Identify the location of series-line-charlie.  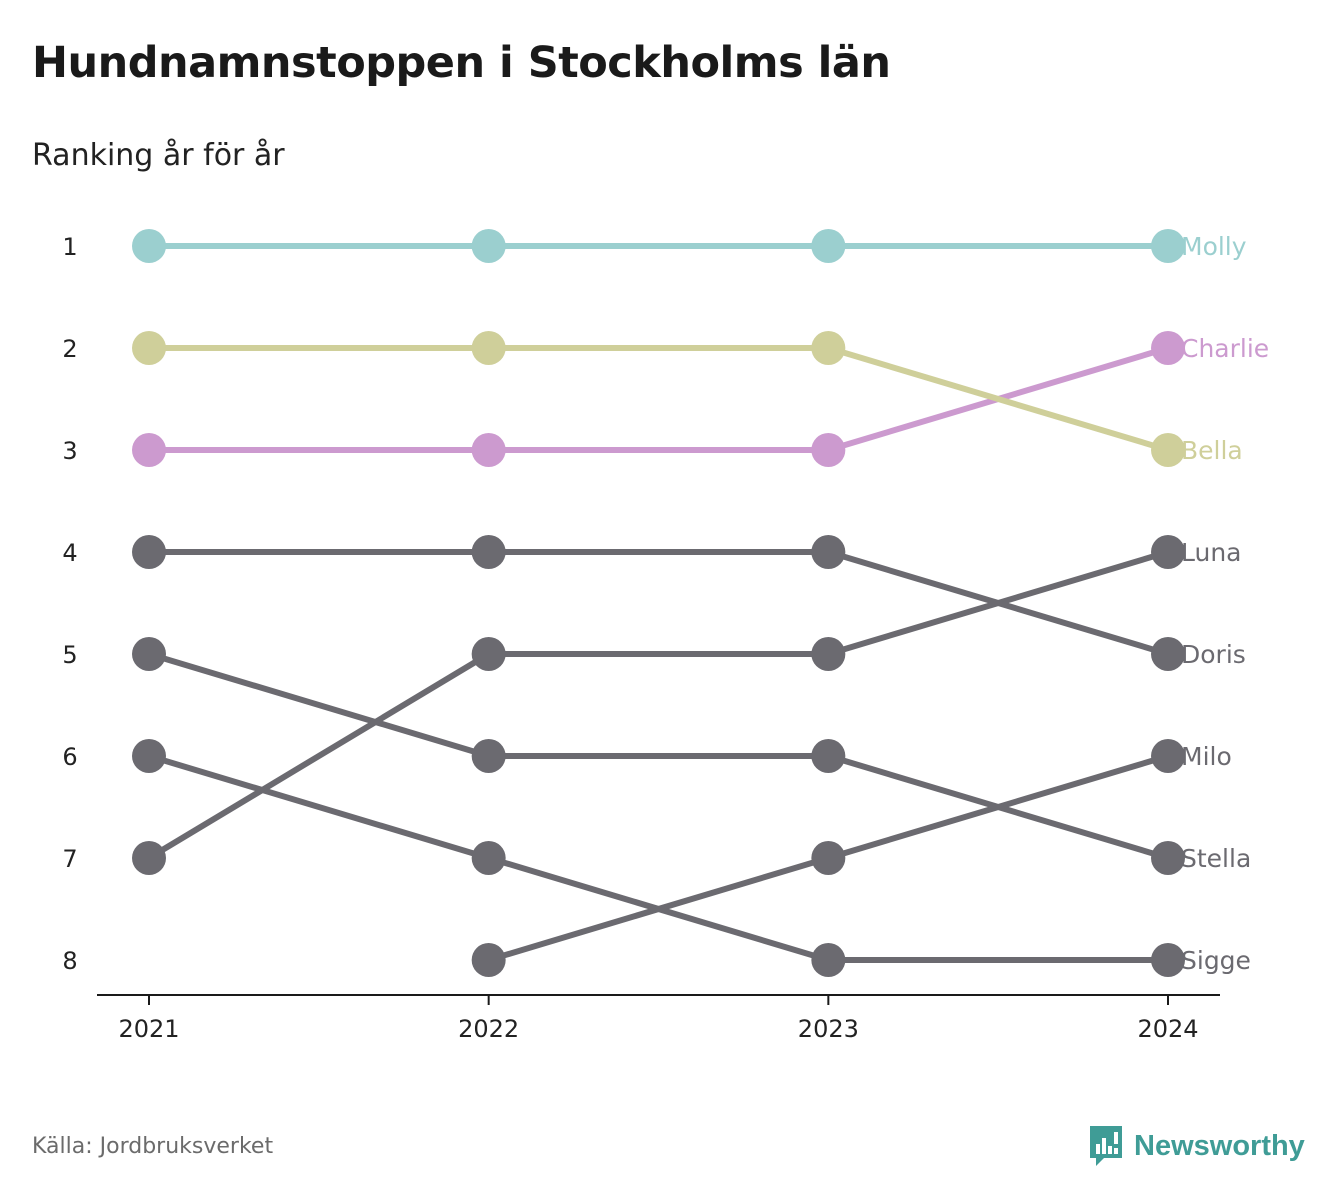
(659, 399).